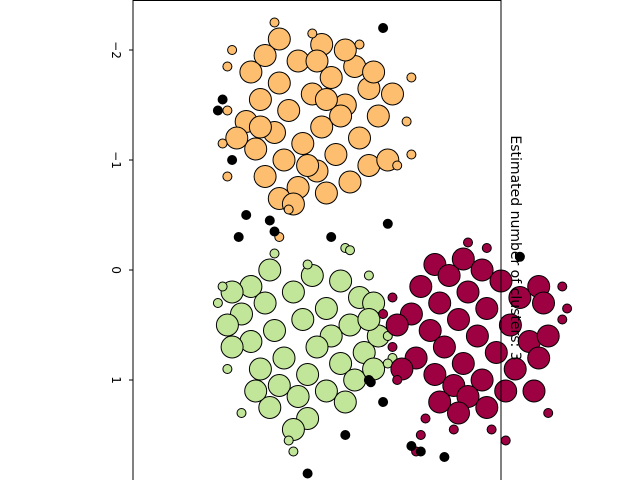 The image size is (640, 480). I want to click on x-axis-ticks: −2 −1 0 1, so click(121, 212).